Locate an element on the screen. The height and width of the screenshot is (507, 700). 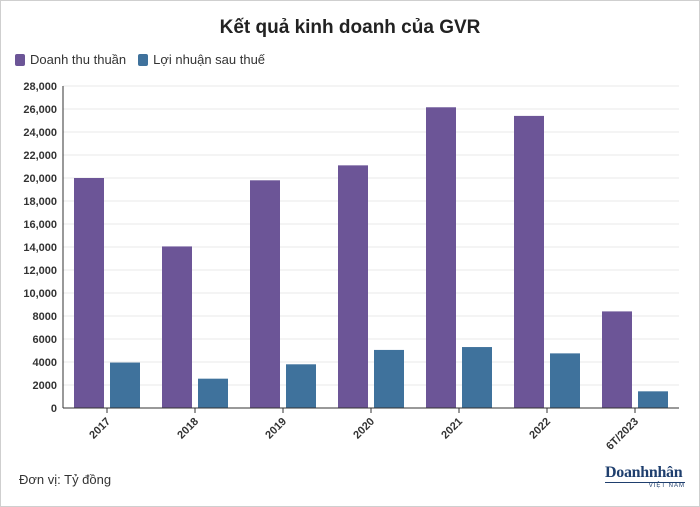
logo-sub-text: VIỆT NAM is located at coordinates (645, 485).